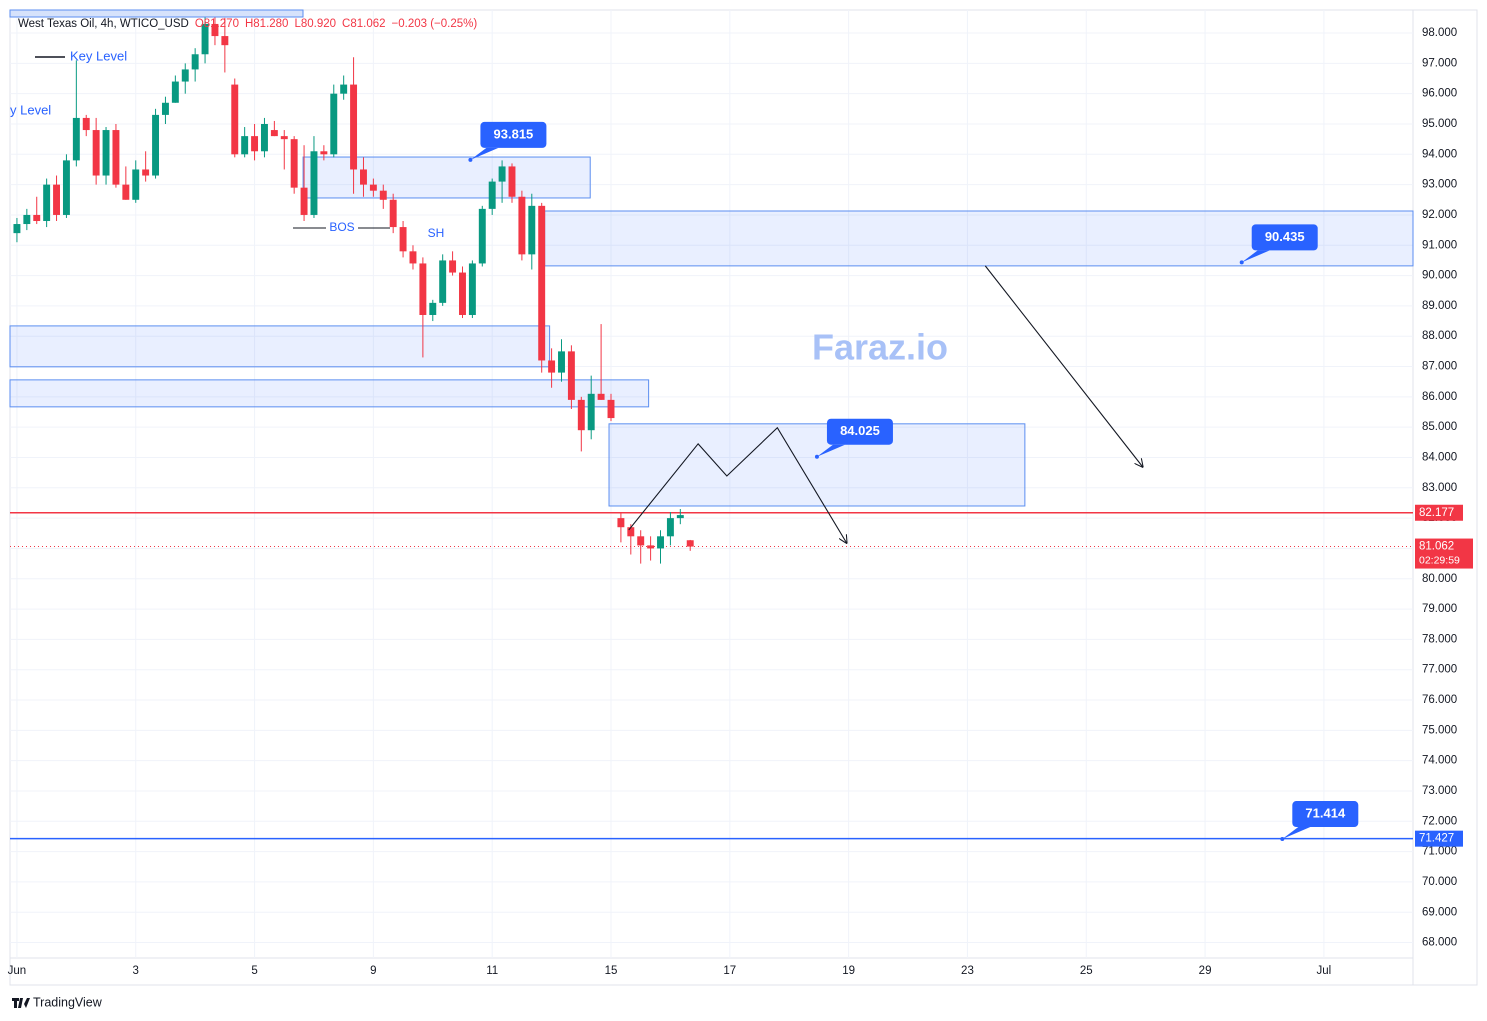 Image resolution: width=1487 pixels, height=1021 pixels. Describe the element at coordinates (1285, 236) in the screenshot. I see `callout-label: 90.435` at that location.